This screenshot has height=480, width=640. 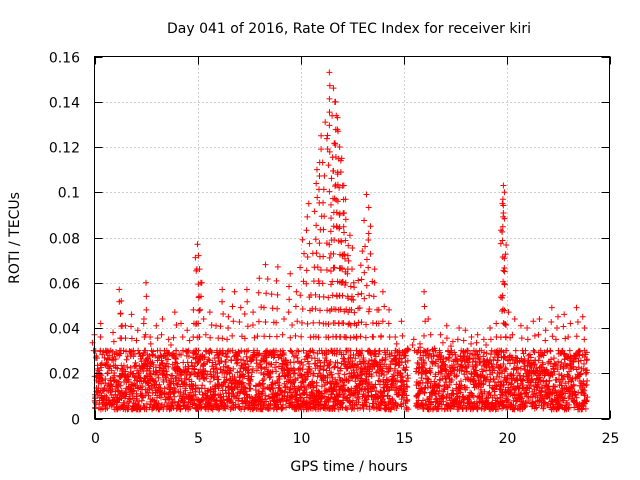 What do you see at coordinates (64, 104) in the screenshot?
I see `y-tick-label: 0.14` at bounding box center [64, 104].